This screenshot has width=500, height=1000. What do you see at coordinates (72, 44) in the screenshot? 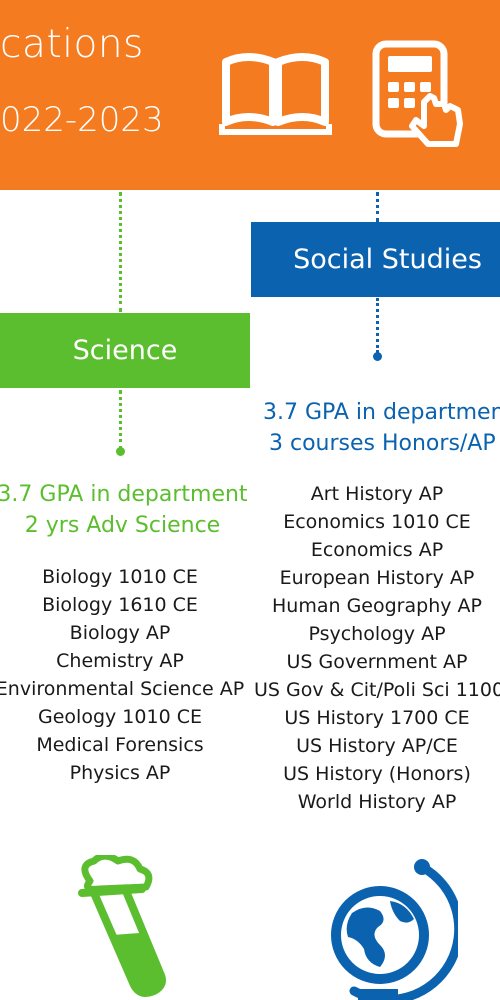
I see `page-title: cations` at bounding box center [72, 44].